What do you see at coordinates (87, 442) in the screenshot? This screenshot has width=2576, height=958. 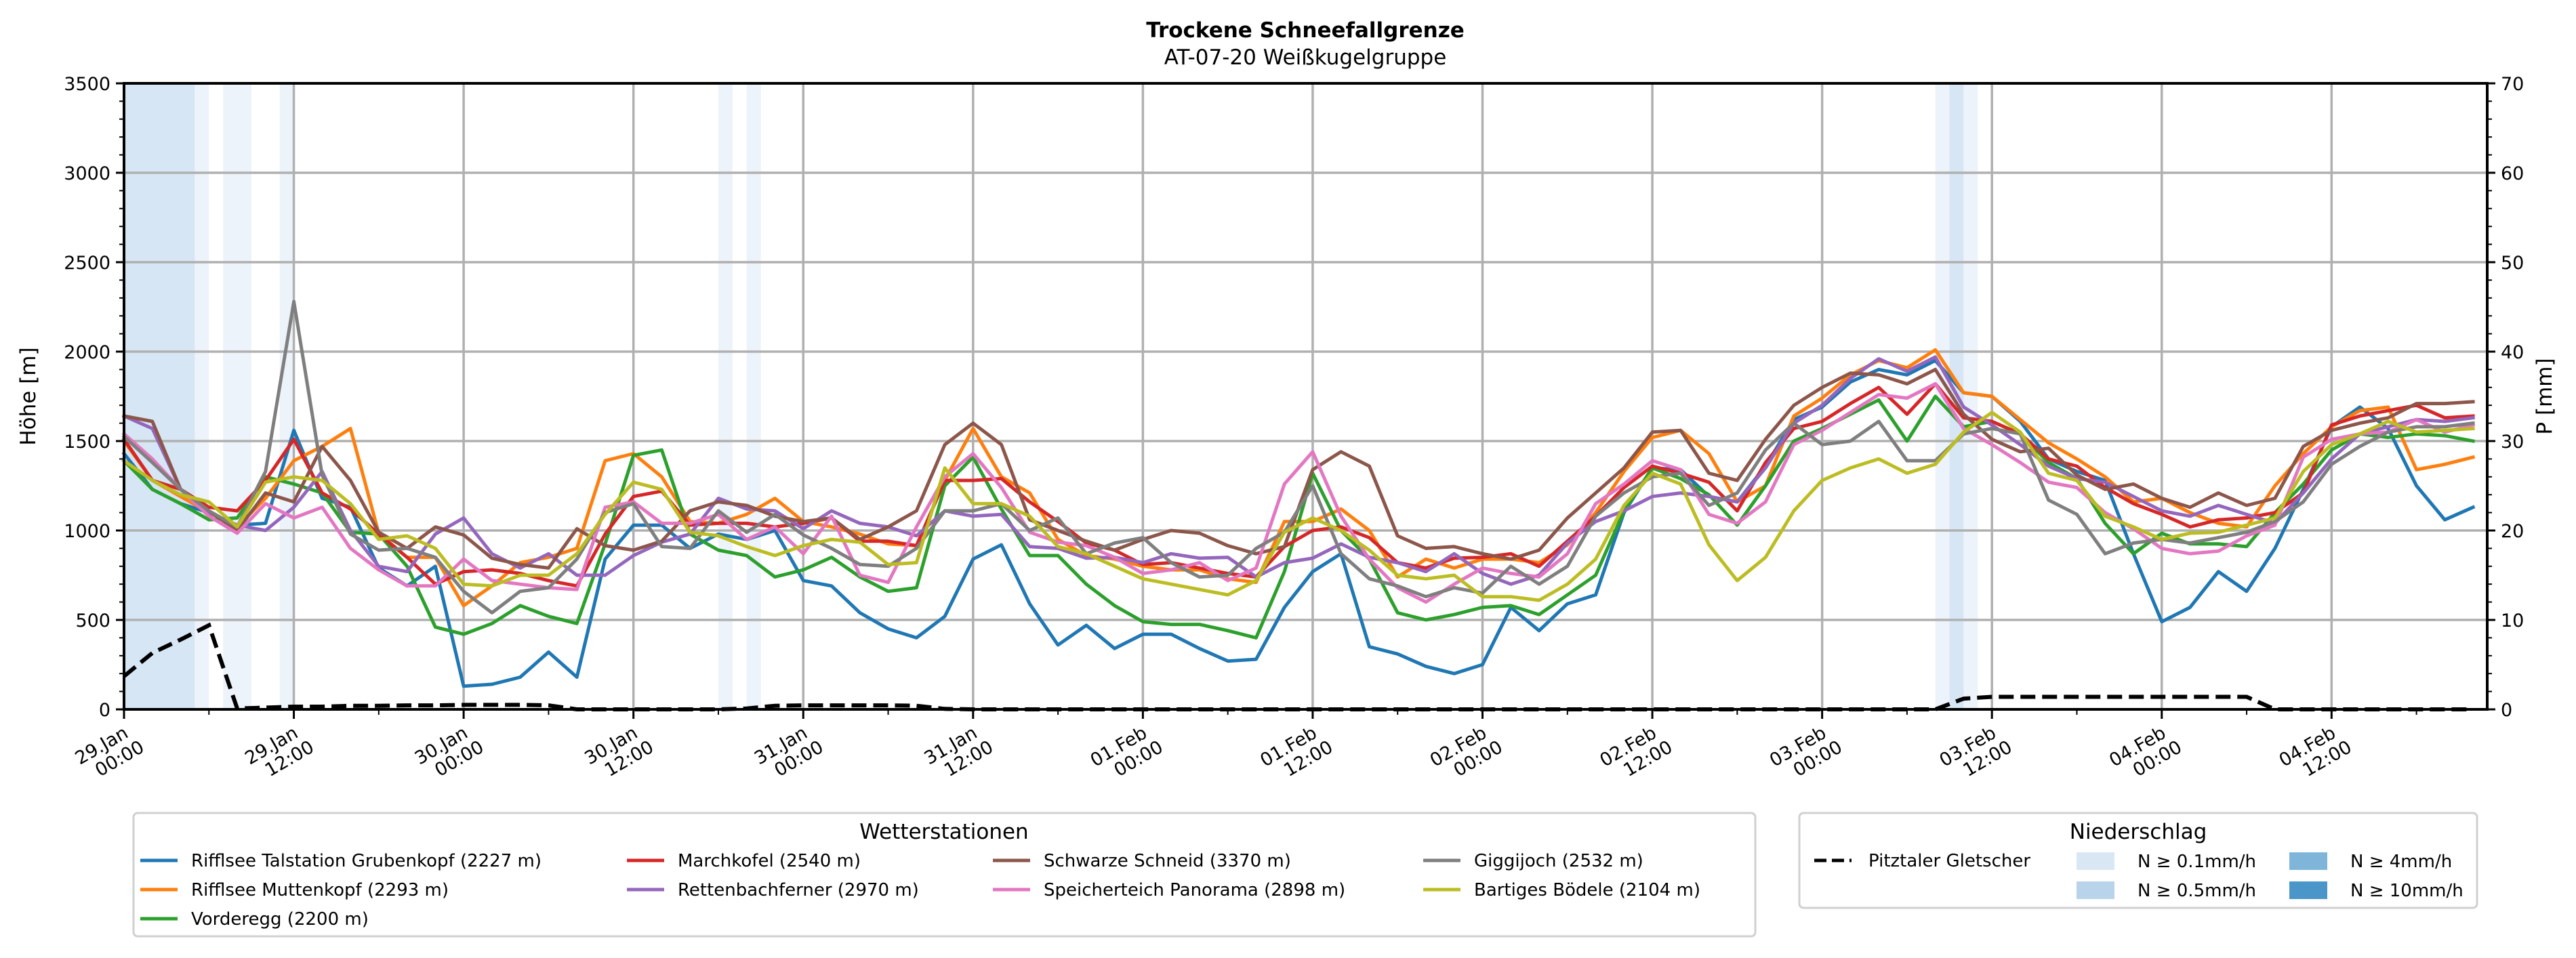 I see `y-tick-label: 1500` at bounding box center [87, 442].